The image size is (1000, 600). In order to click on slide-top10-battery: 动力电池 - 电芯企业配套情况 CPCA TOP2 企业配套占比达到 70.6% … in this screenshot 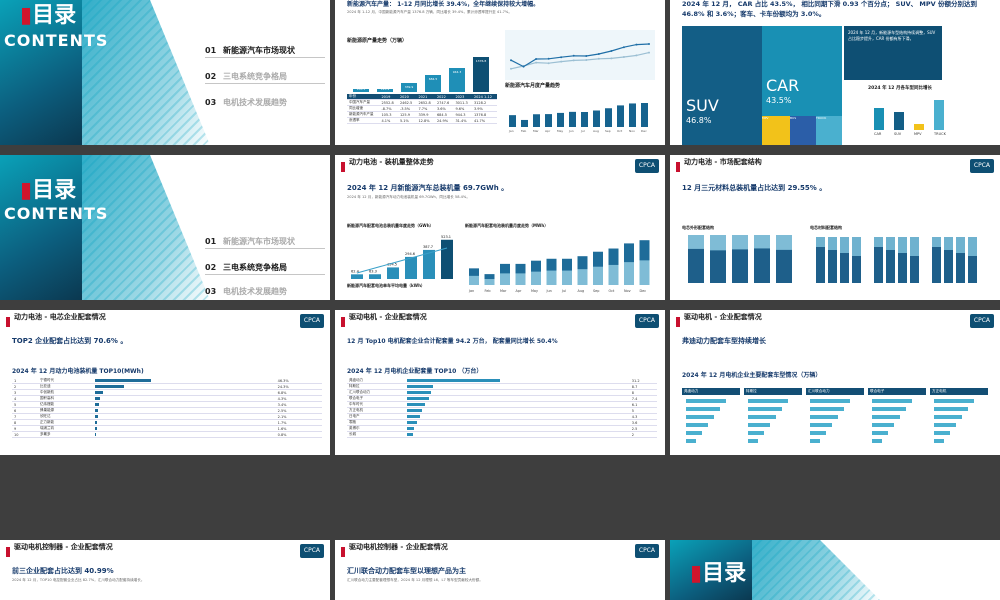, I will do `click(165, 382)`.